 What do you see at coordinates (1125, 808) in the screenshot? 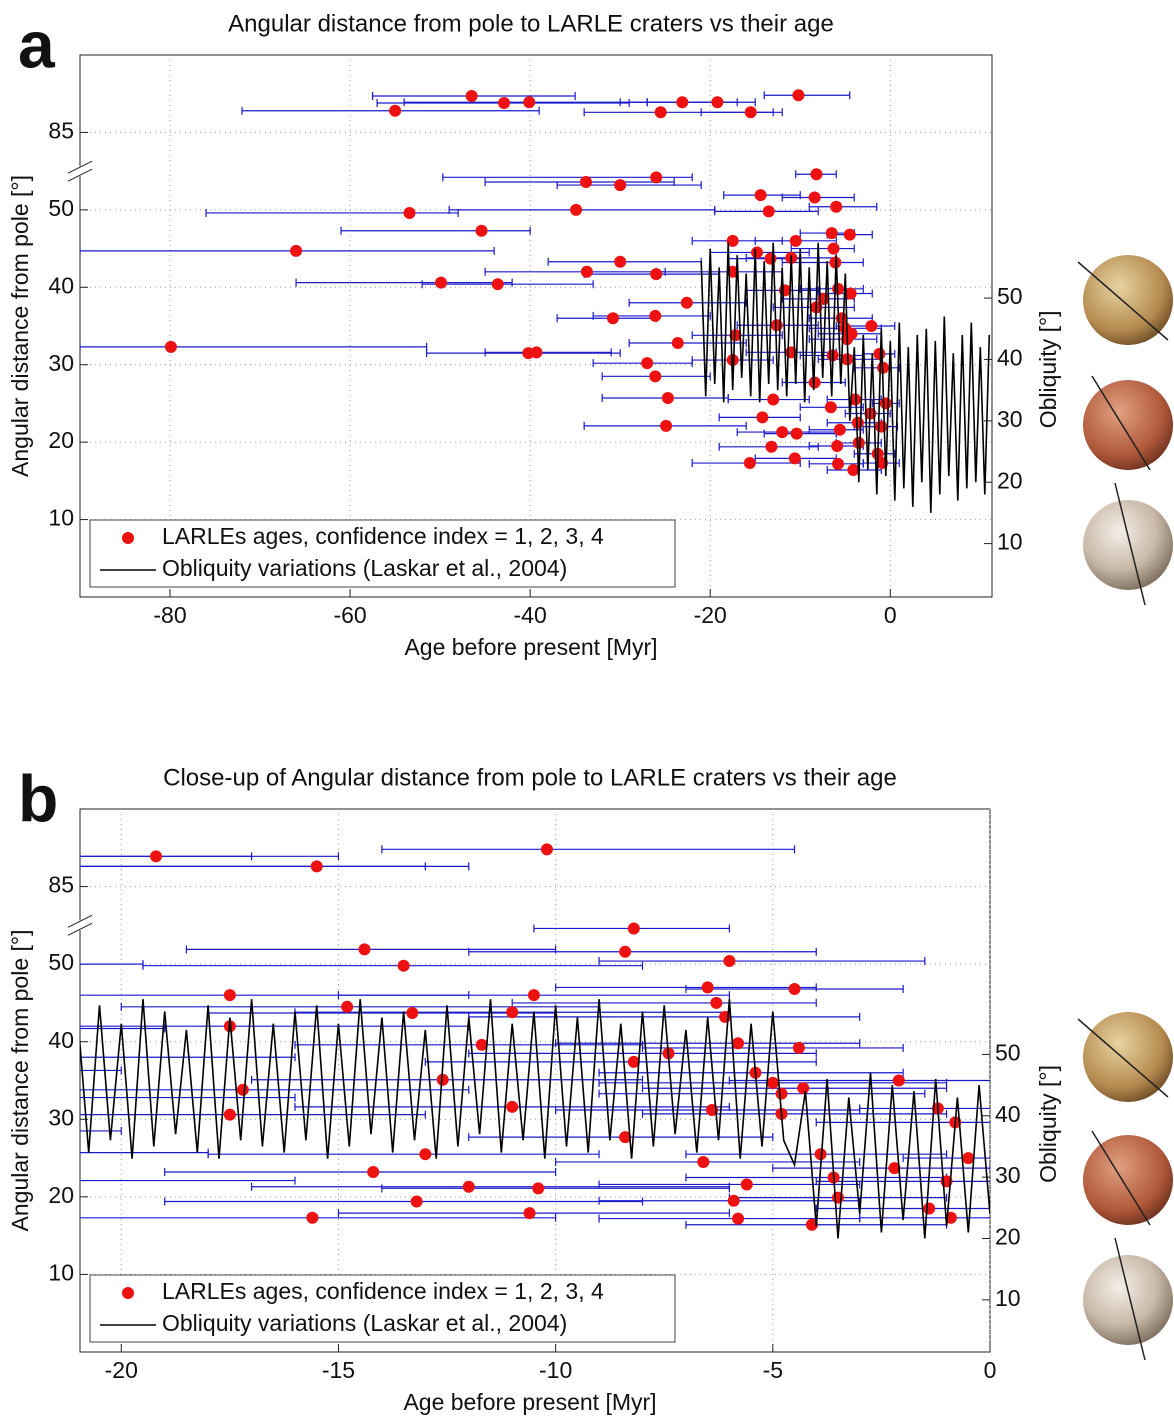
I see `mars-globes` at bounding box center [1125, 808].